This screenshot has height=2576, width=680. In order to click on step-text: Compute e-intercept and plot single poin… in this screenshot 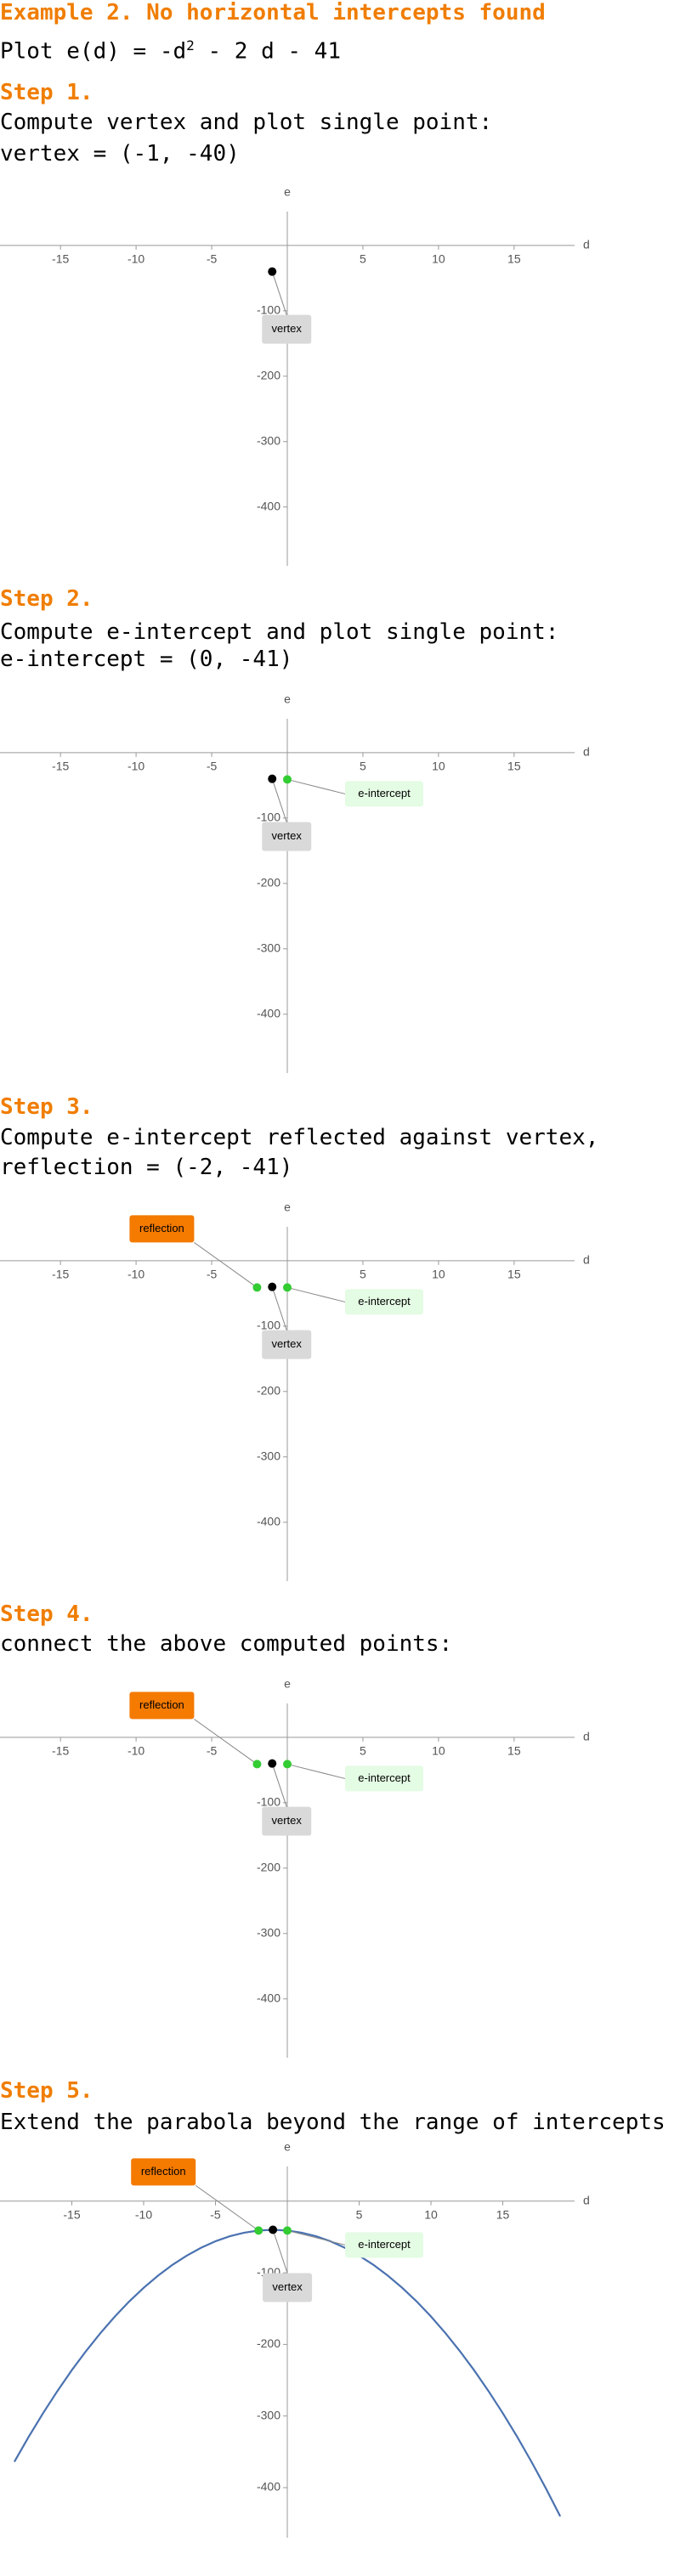, I will do `click(279, 632)`.